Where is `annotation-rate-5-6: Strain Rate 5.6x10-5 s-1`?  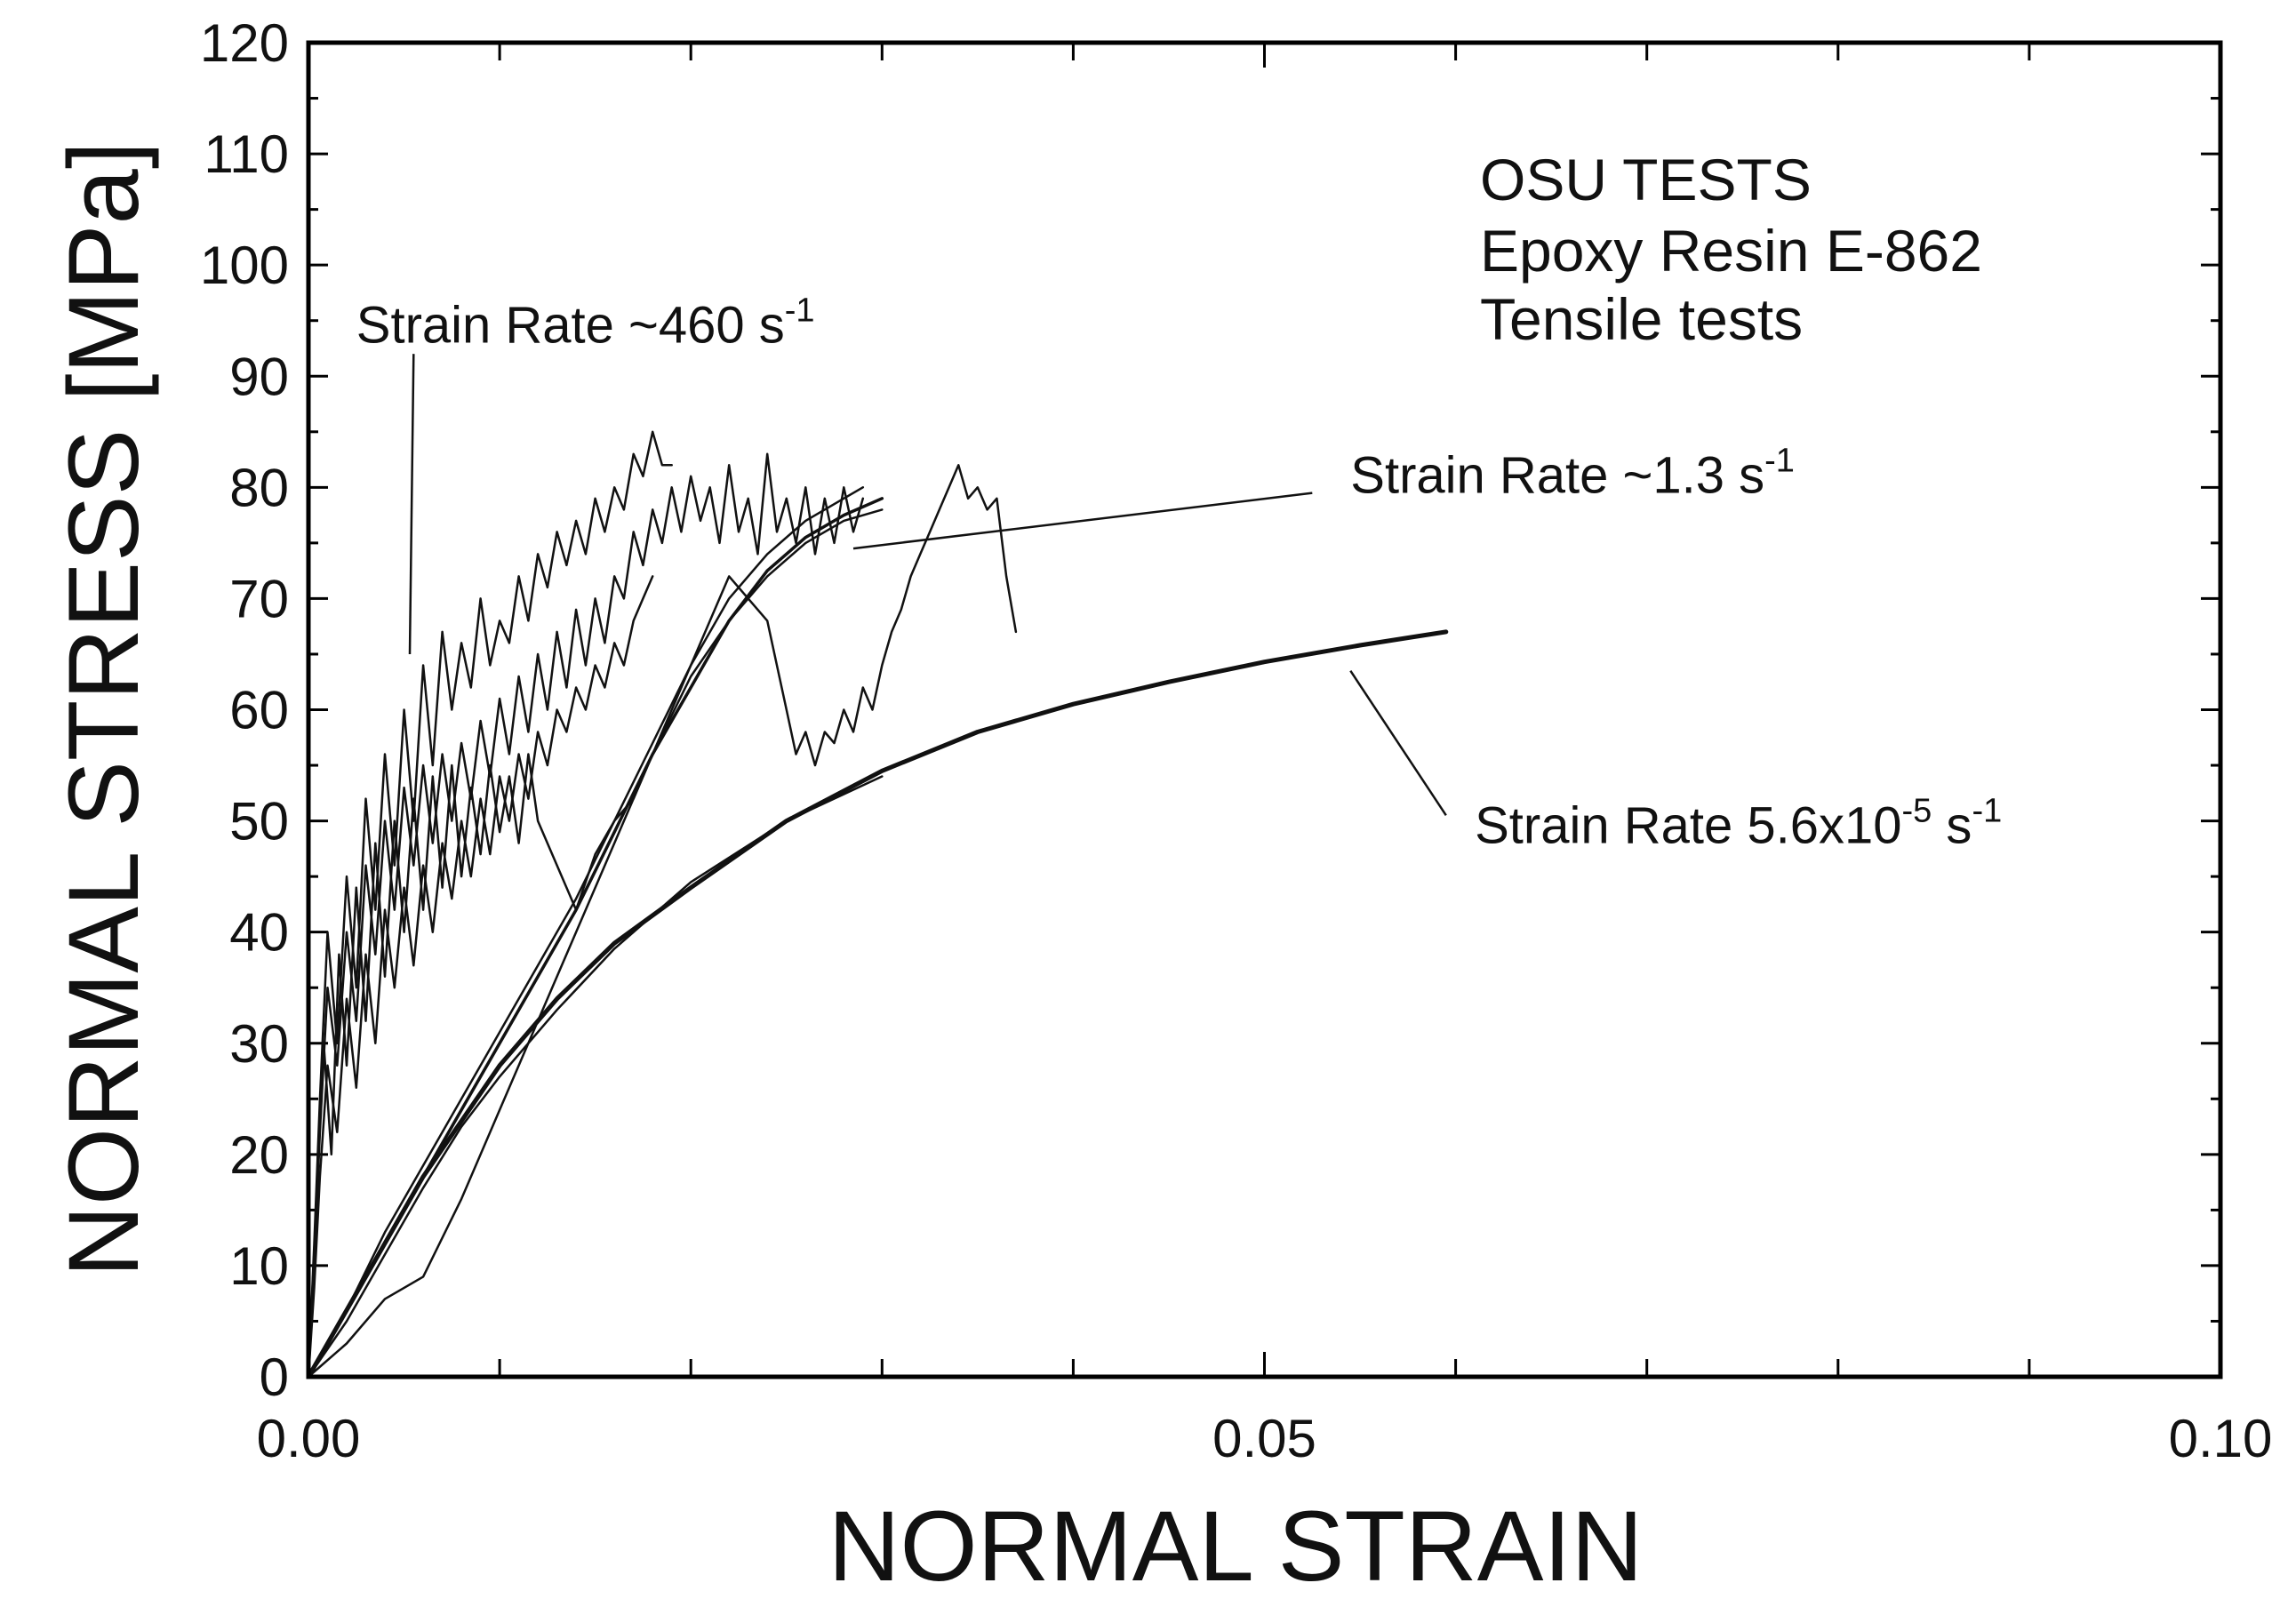
annotation-rate-5-6: Strain Rate 5.6x10-5 s-1 is located at coordinates (1738, 824).